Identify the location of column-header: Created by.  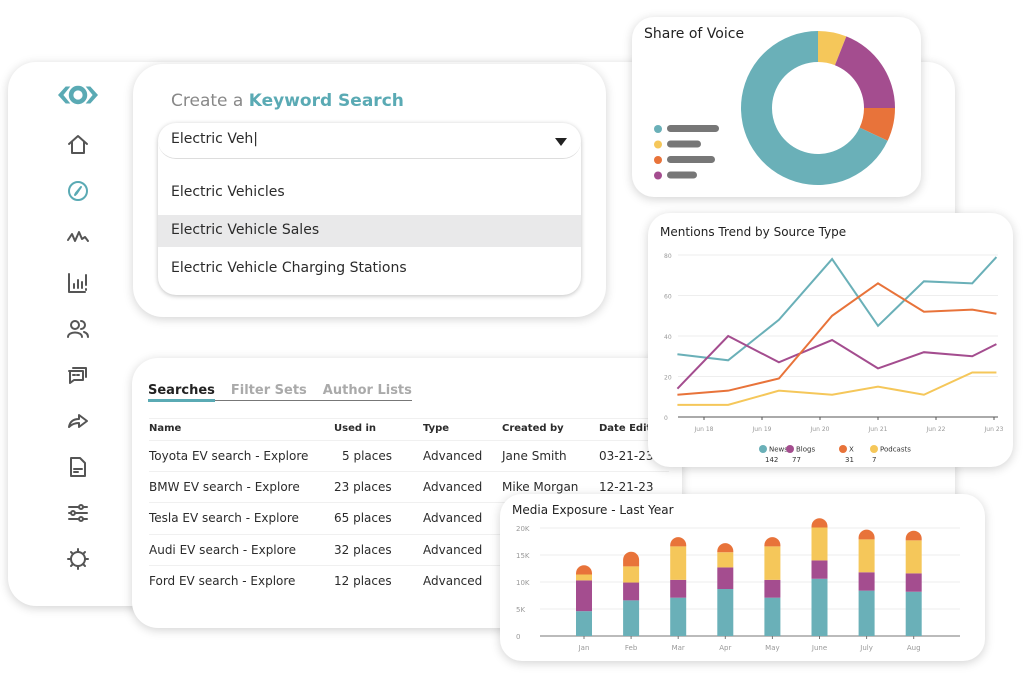
(533, 428).